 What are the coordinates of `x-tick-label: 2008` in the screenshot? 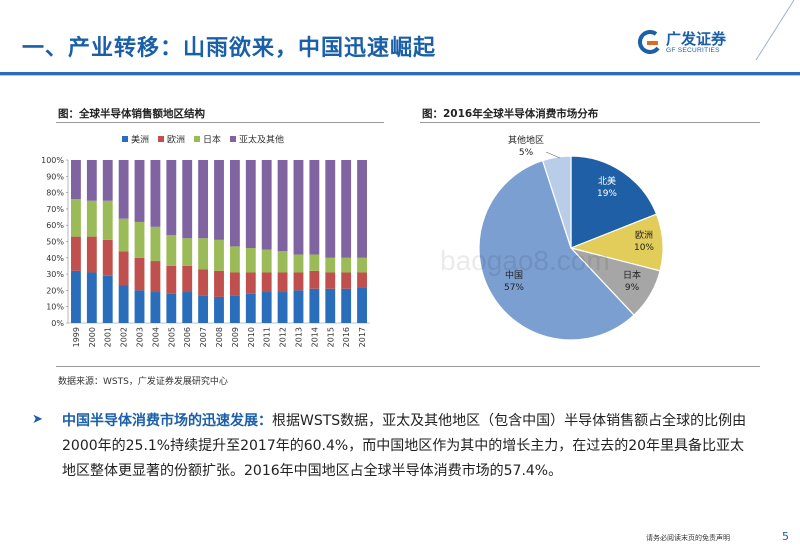 It's located at (219, 337).